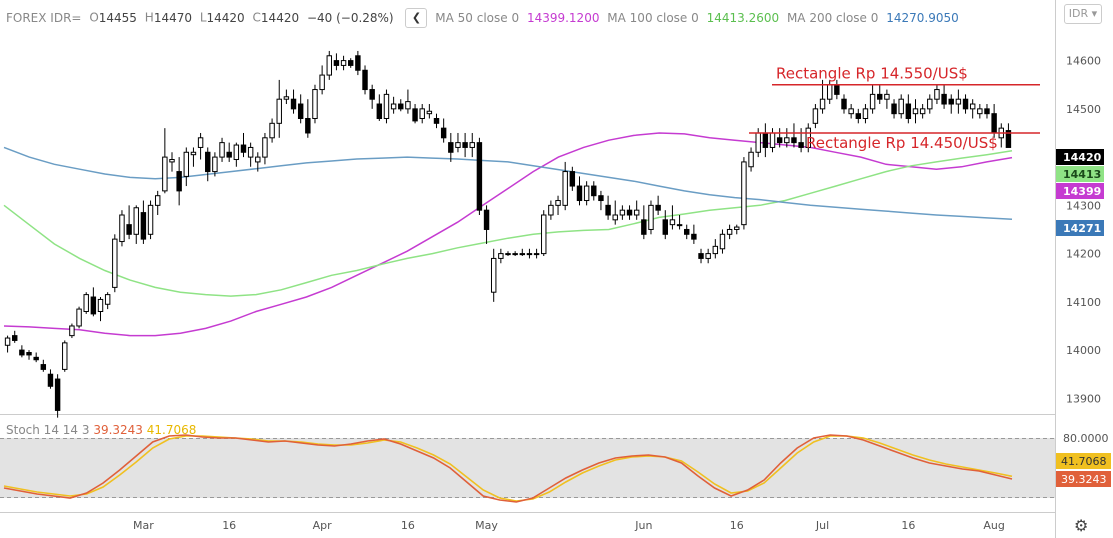 Image resolution: width=1113 pixels, height=538 pixels. Describe the element at coordinates (48, 430) in the screenshot. I see `stoch-label: Stoch 14 14 3` at that location.